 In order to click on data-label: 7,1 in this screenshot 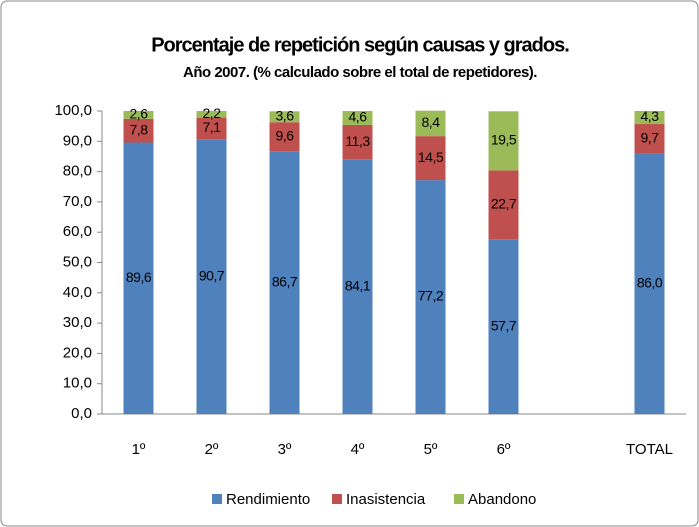, I will do `click(212, 127)`.